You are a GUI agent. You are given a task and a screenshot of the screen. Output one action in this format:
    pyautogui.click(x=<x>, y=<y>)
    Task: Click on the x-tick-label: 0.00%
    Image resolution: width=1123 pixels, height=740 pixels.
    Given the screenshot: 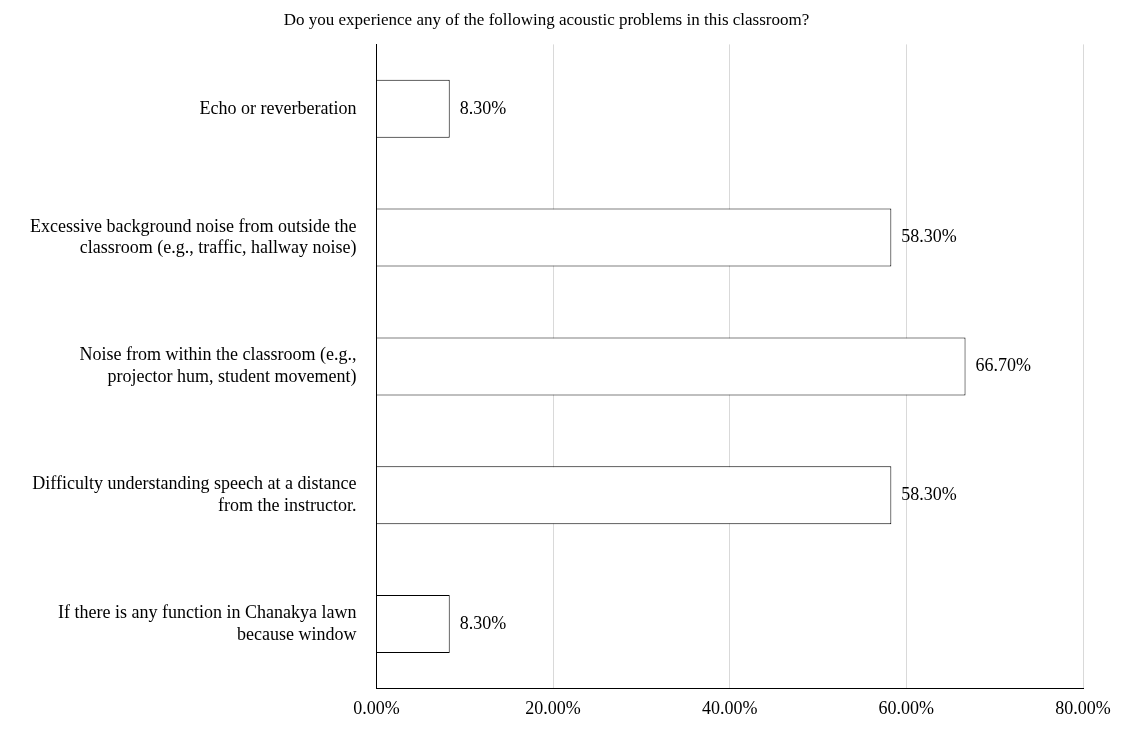 What is the action you would take?
    pyautogui.click(x=376, y=707)
    